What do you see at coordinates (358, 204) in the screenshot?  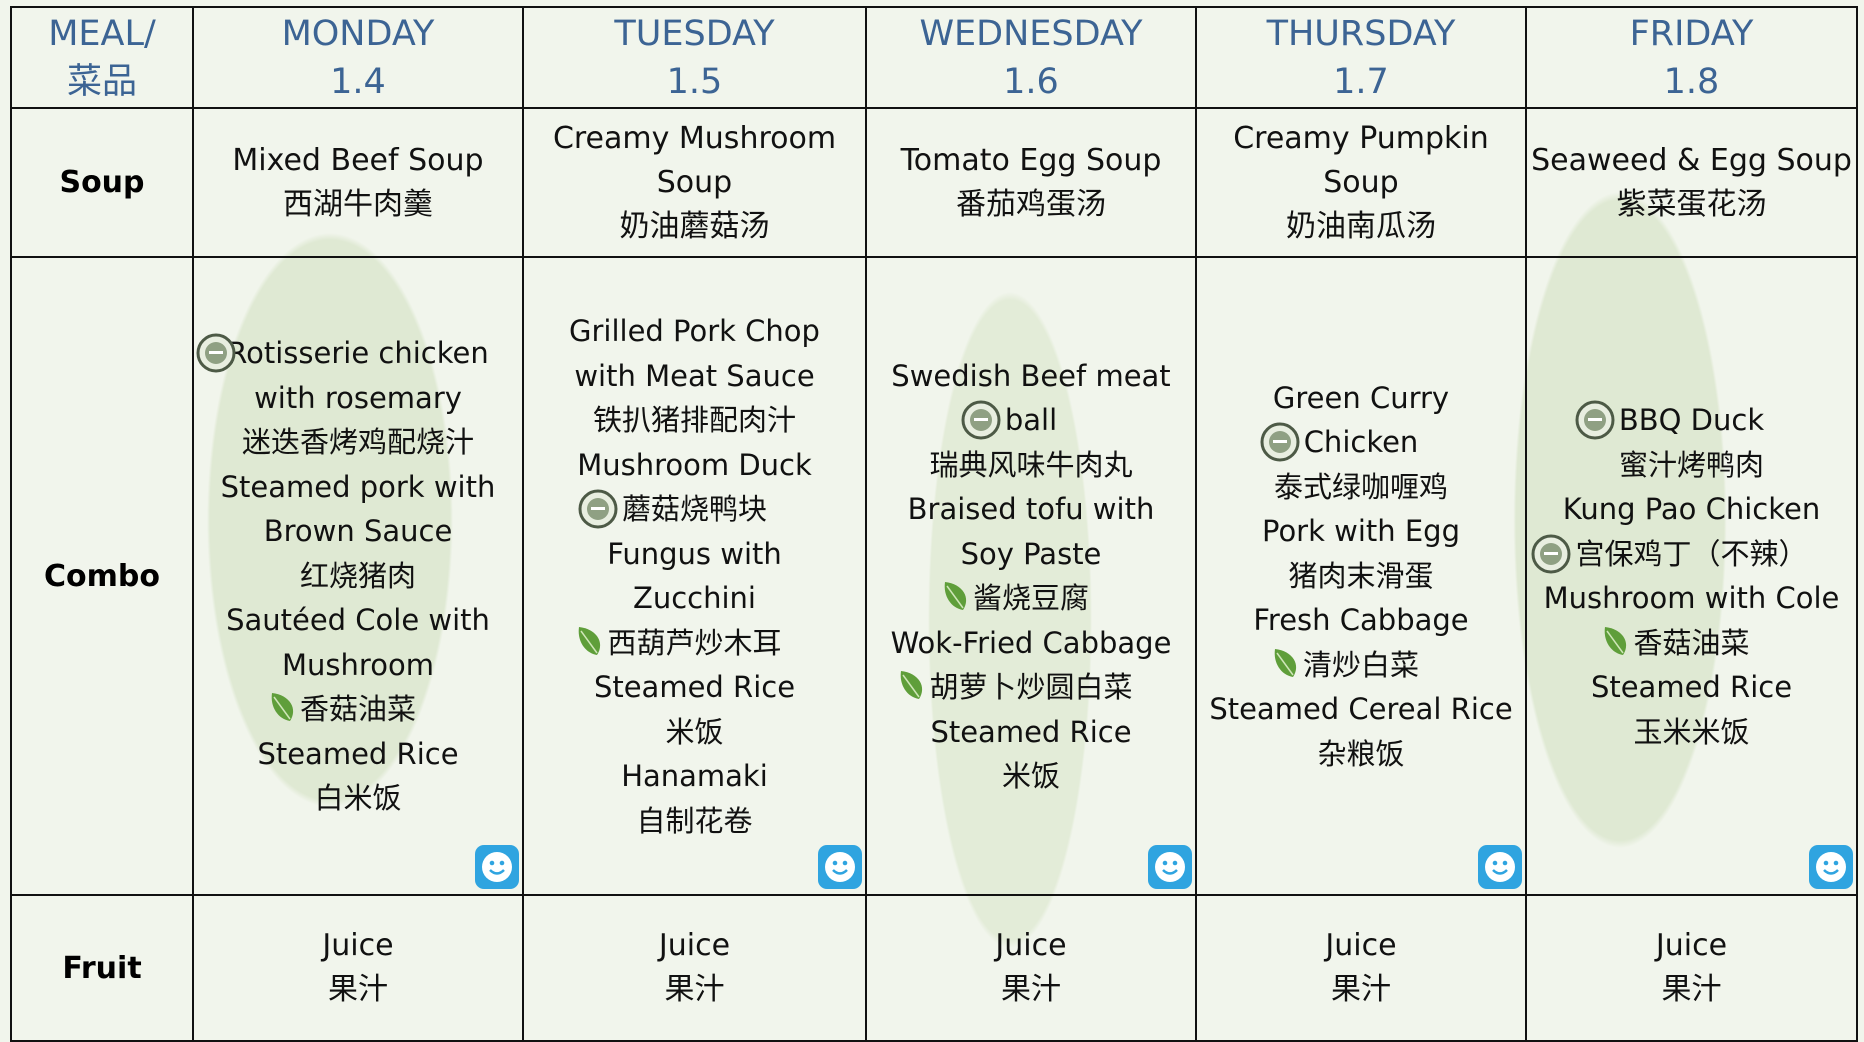 I see `menu-line: 西湖牛肉羹` at bounding box center [358, 204].